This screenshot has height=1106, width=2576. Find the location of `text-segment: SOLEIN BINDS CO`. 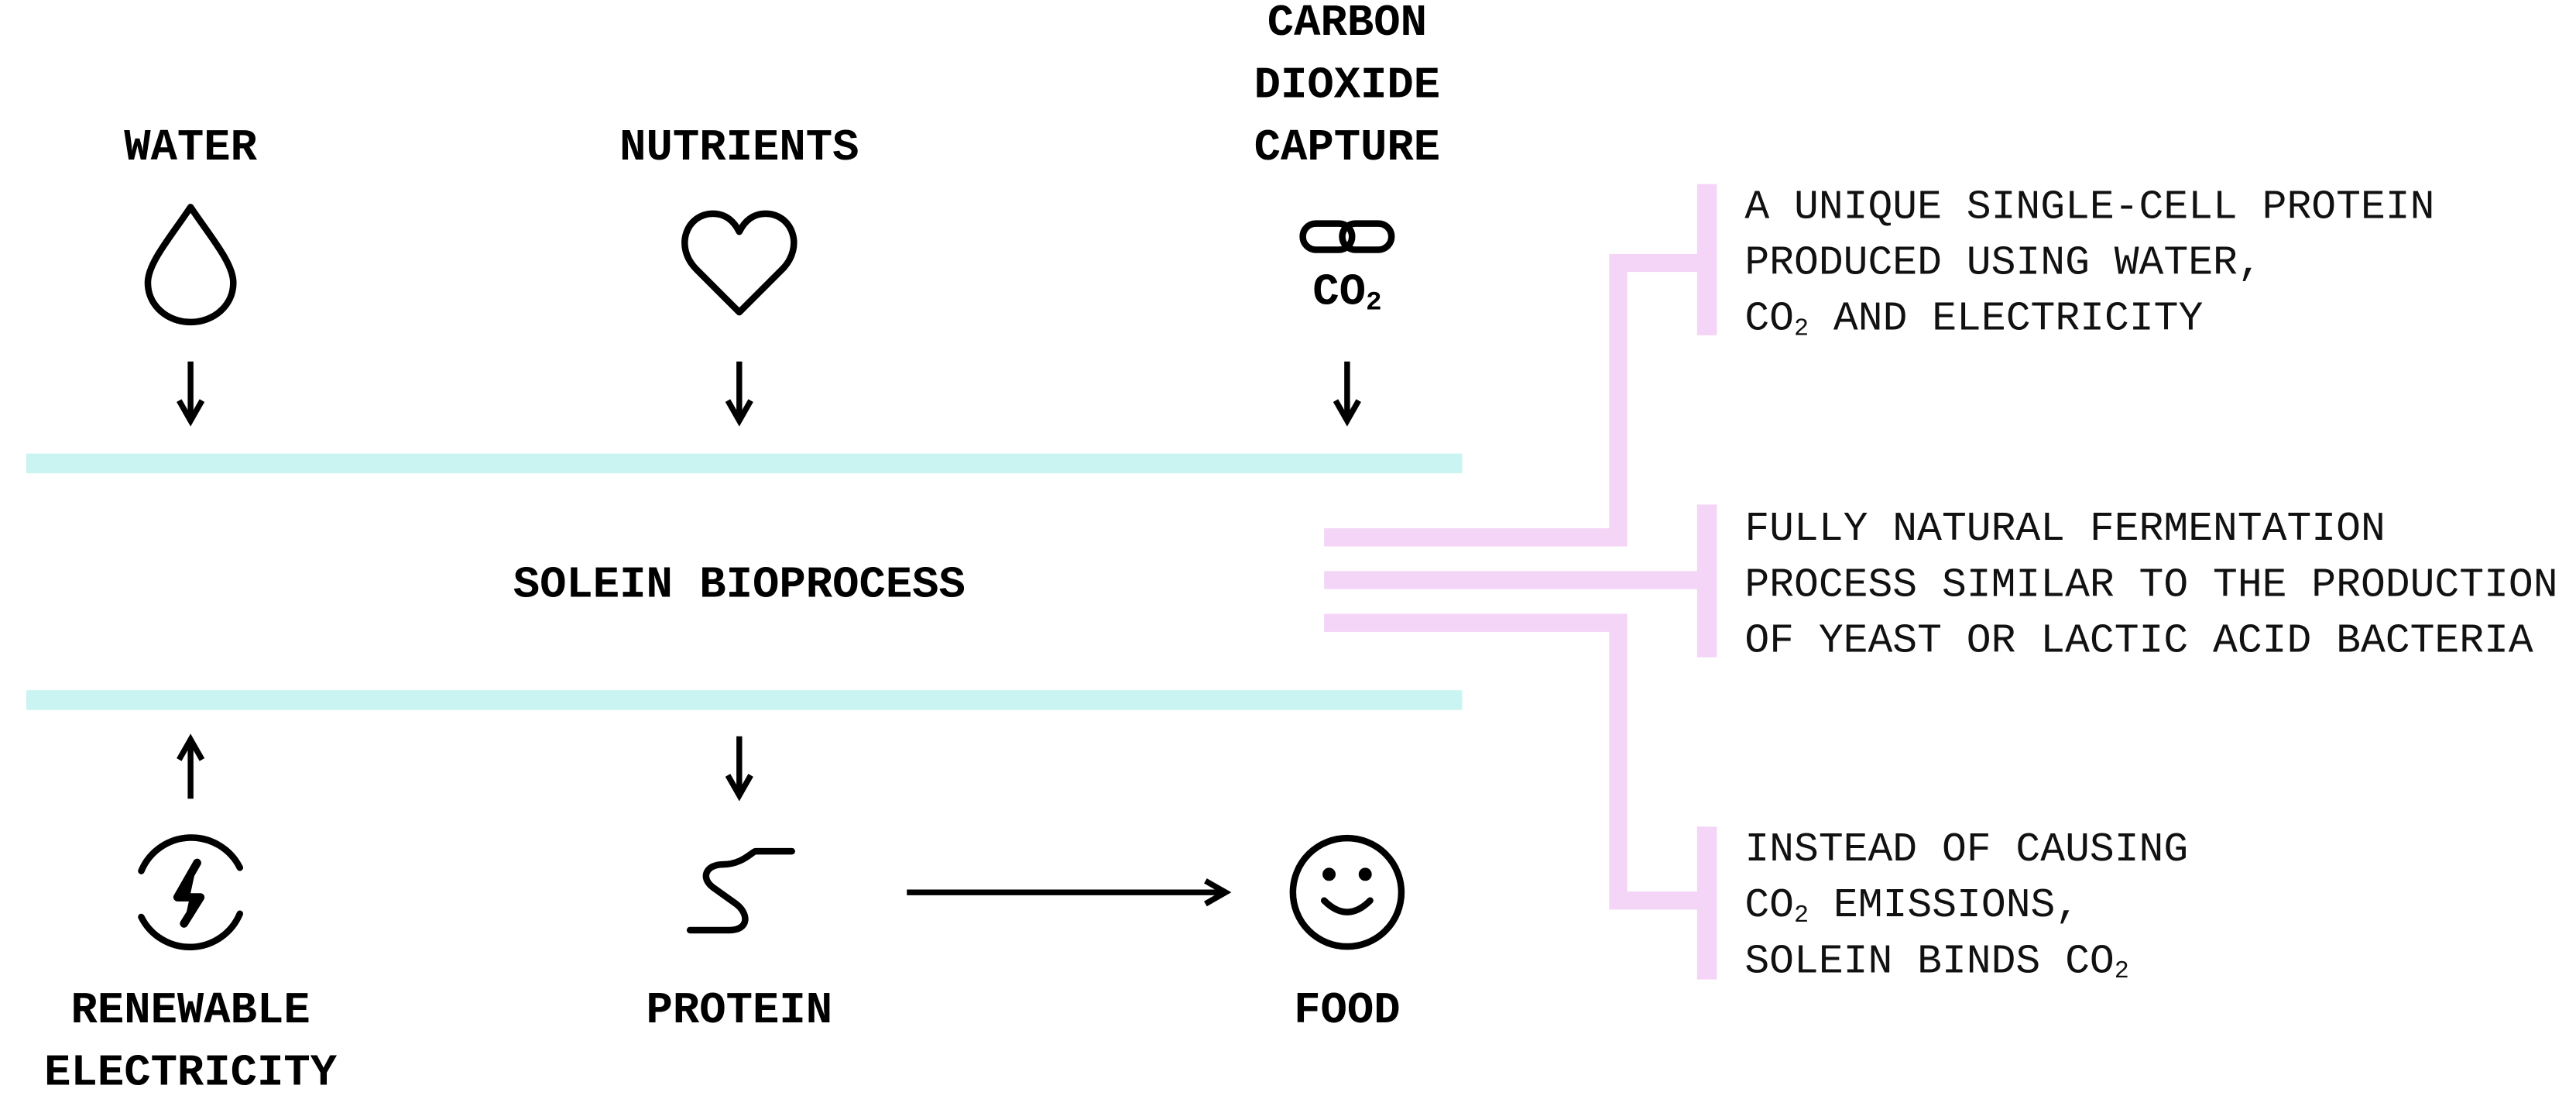

text-segment: SOLEIN BINDS CO is located at coordinates (1929, 961).